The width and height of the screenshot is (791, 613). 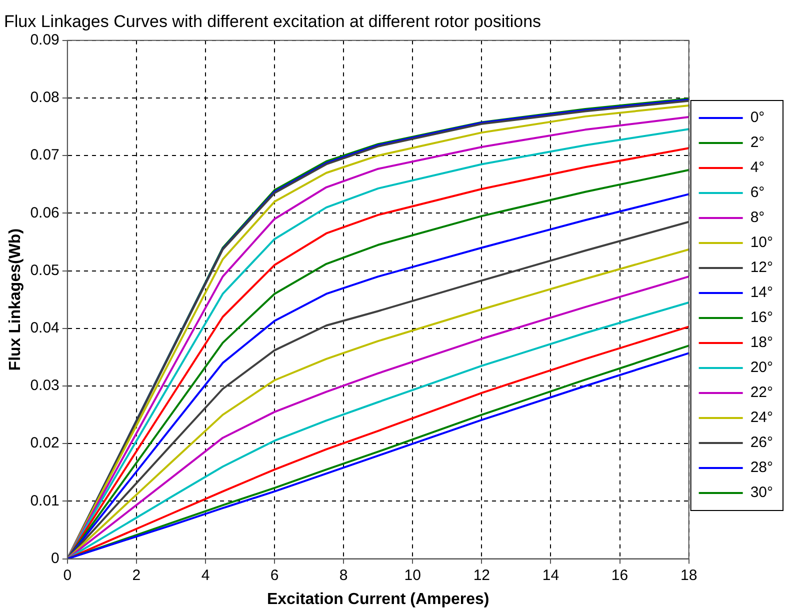 What do you see at coordinates (689, 575) in the screenshot?
I see `x-tick-label: 18` at bounding box center [689, 575].